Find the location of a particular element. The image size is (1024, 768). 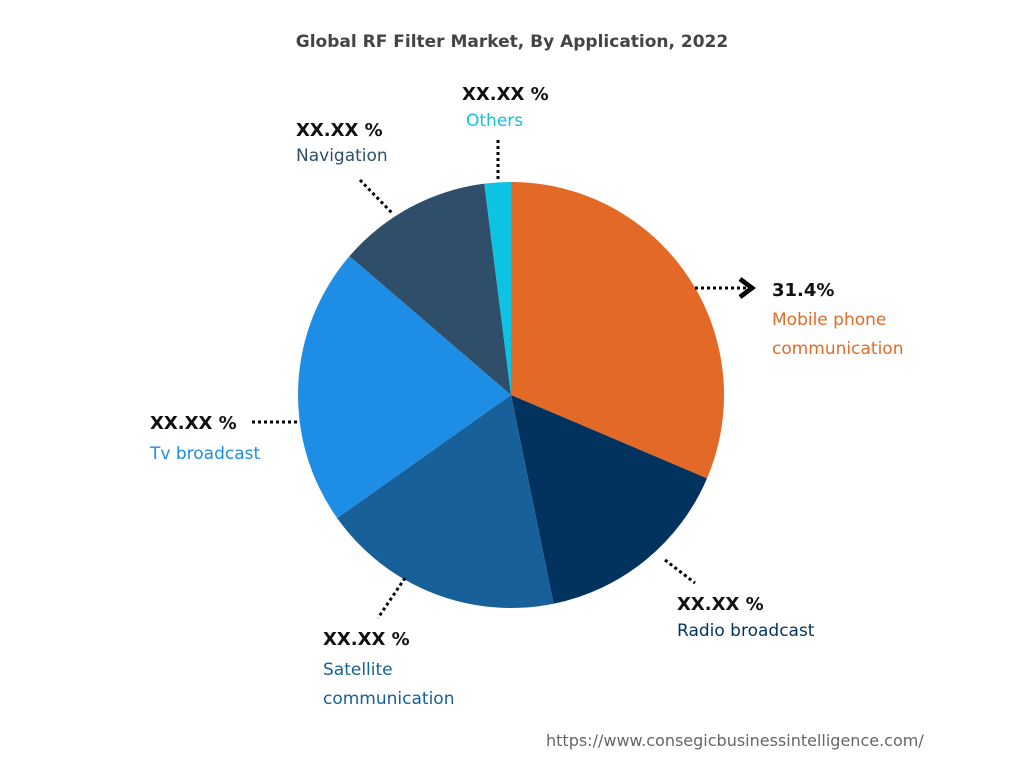

category-label: Mobile phone communication is located at coordinates (838, 334).